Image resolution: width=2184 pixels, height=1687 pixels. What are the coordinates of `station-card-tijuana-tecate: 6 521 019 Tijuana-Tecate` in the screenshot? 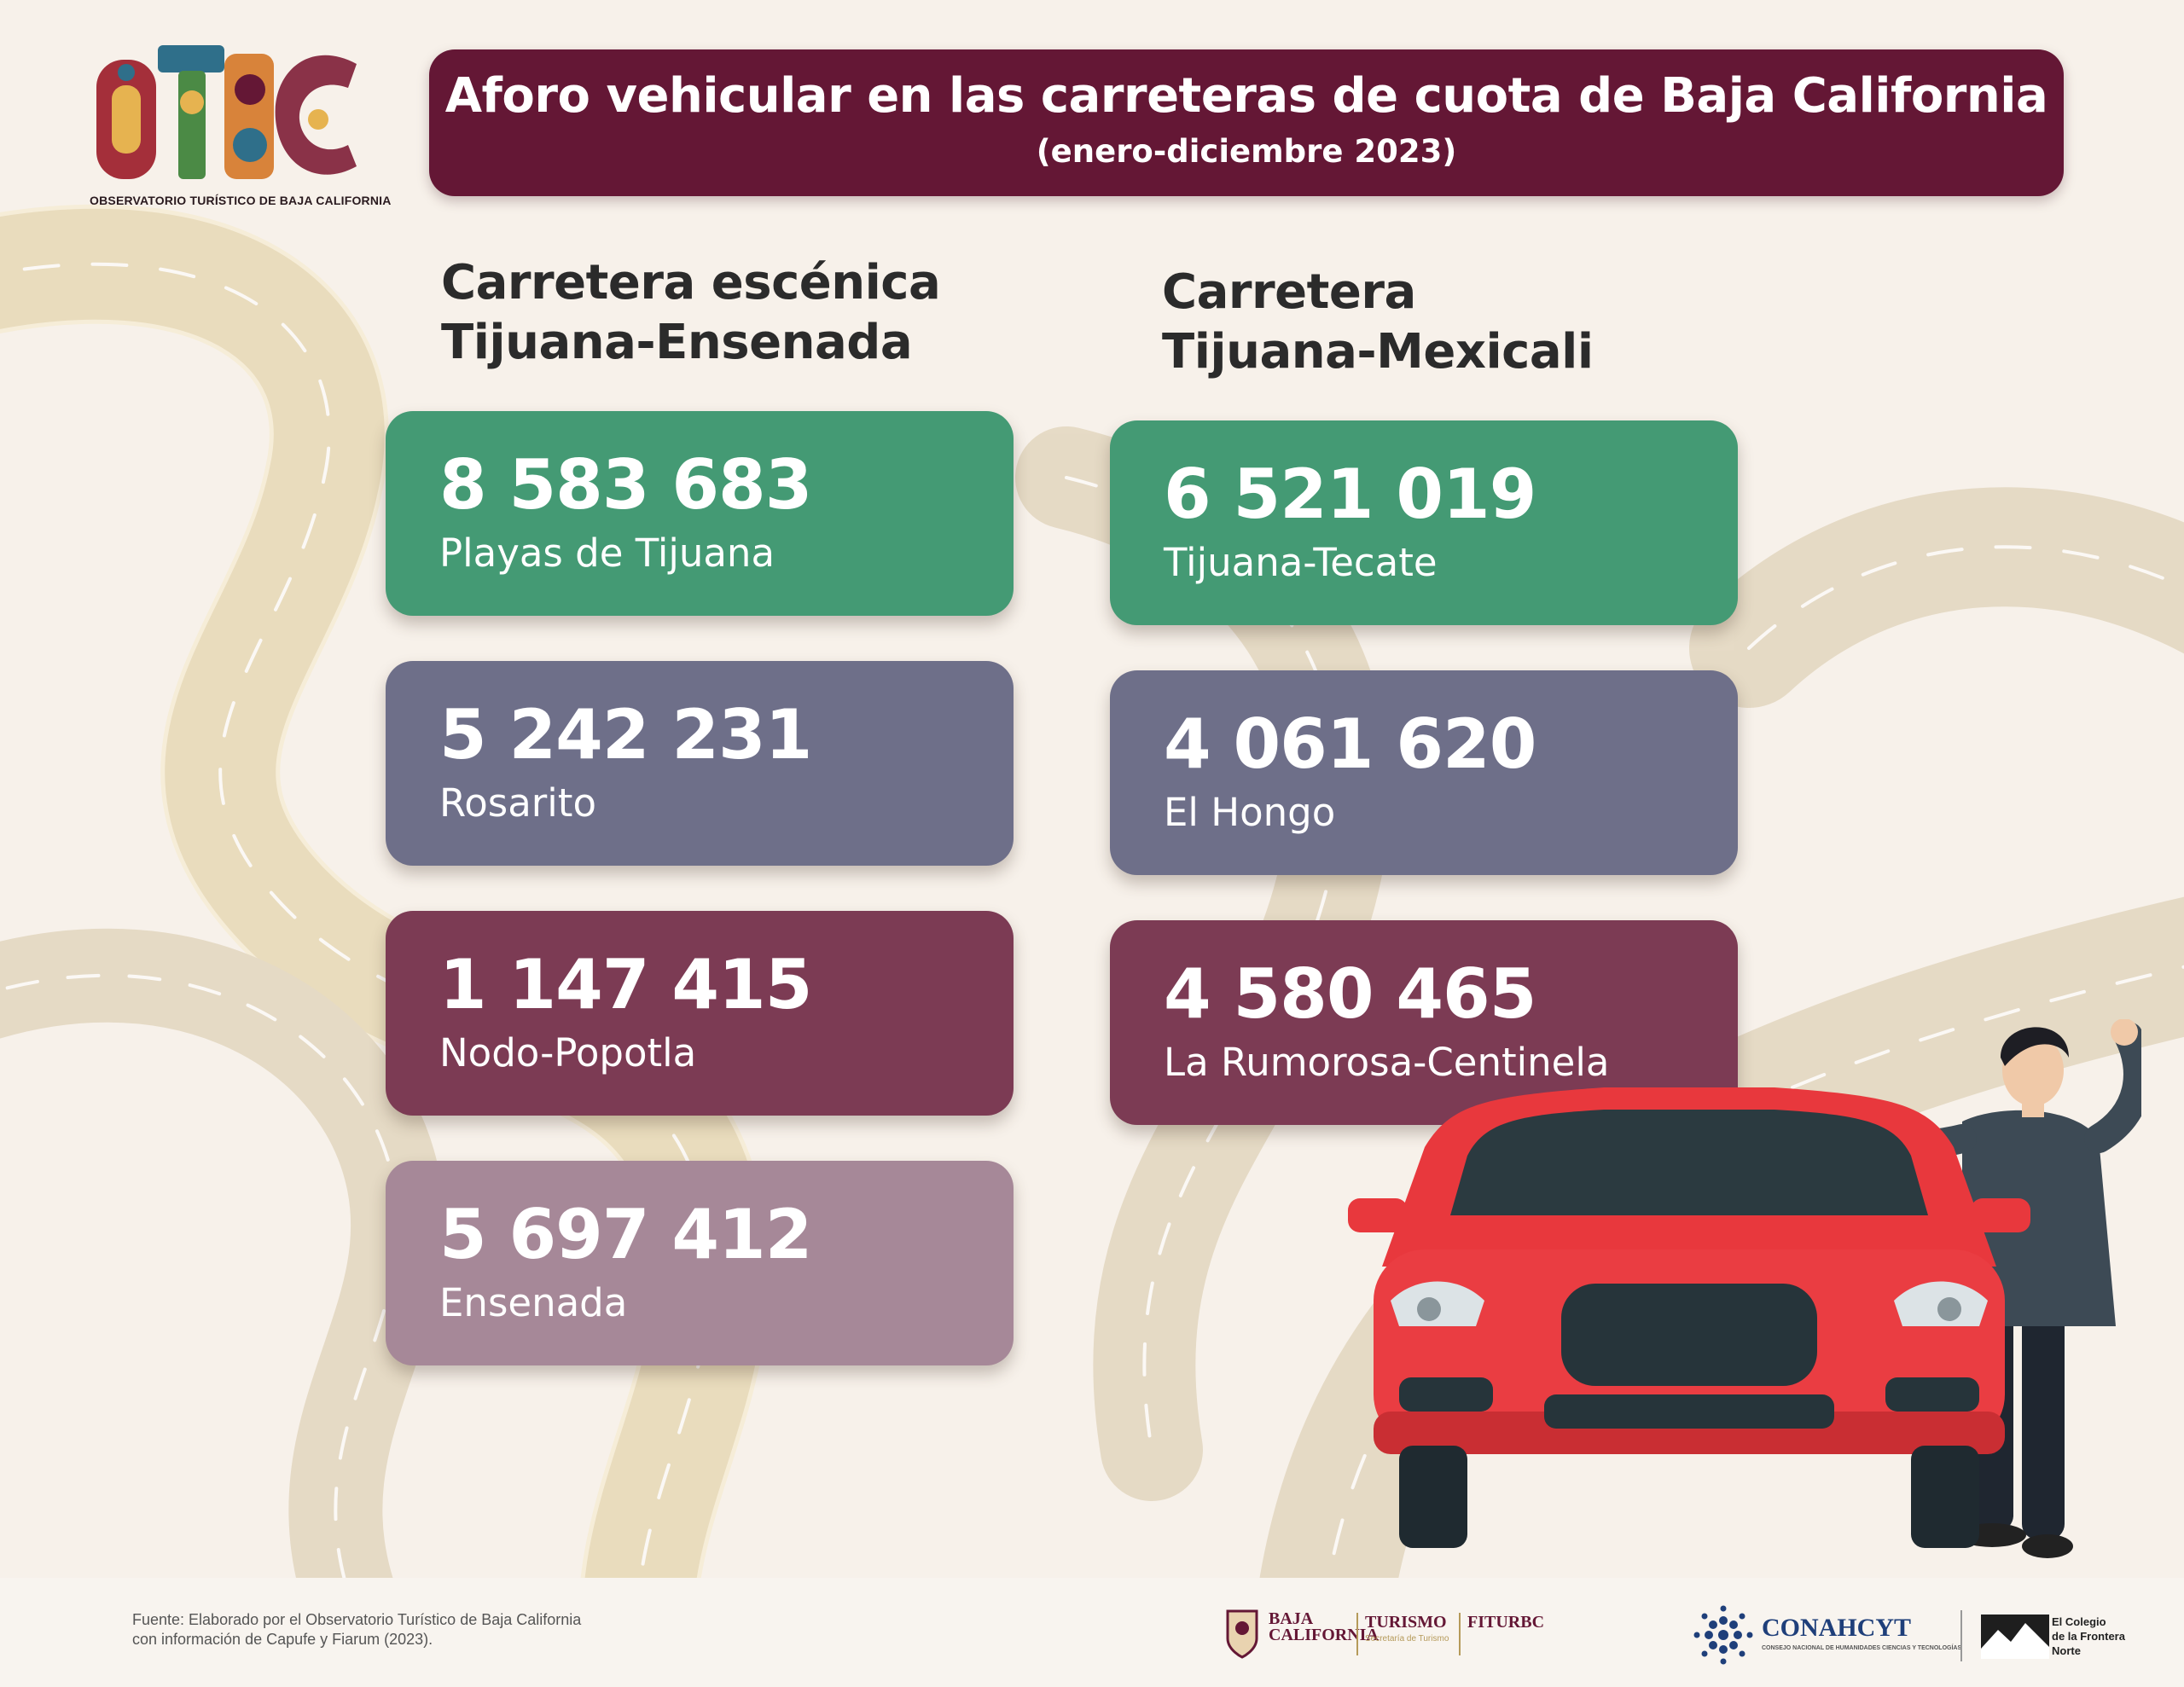 It's located at (1424, 522).